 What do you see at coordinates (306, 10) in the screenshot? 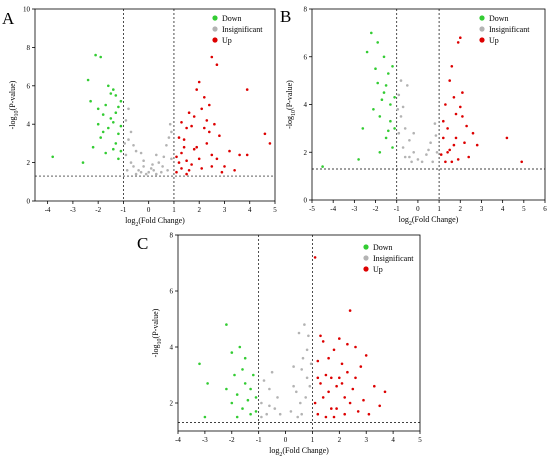
I see `panel-b-y-tick-label: 8` at bounding box center [306, 10].